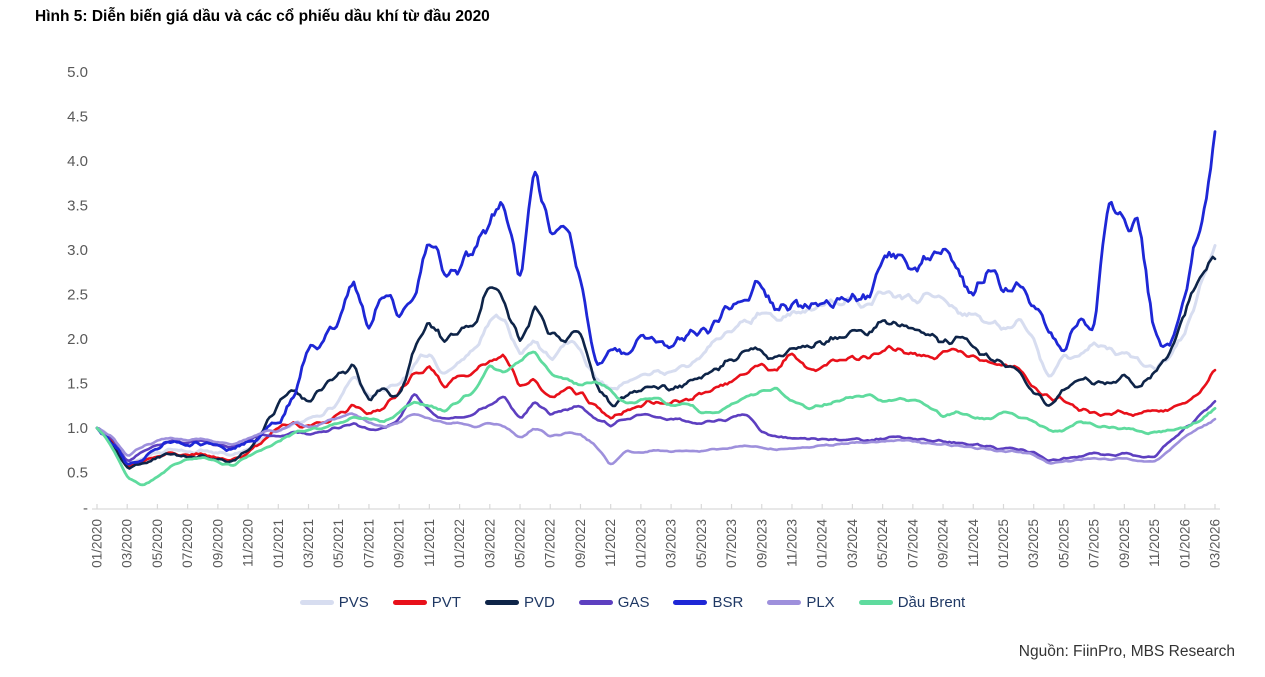  Describe the element at coordinates (852, 543) in the screenshot. I see `x-axis-label: 03/2024` at that location.